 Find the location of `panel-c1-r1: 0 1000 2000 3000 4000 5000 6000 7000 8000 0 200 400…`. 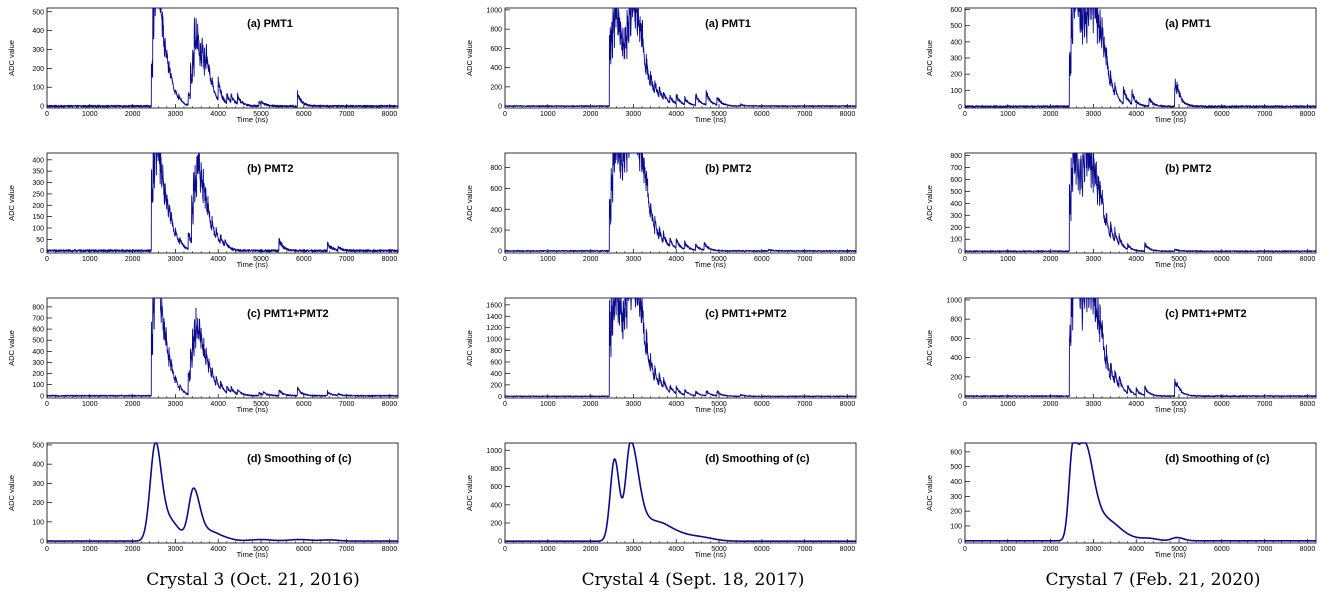

panel-c1-r1: 0 1000 2000 3000 4000 5000 6000 7000 8000 0 200 400… is located at coordinates (661, 210).